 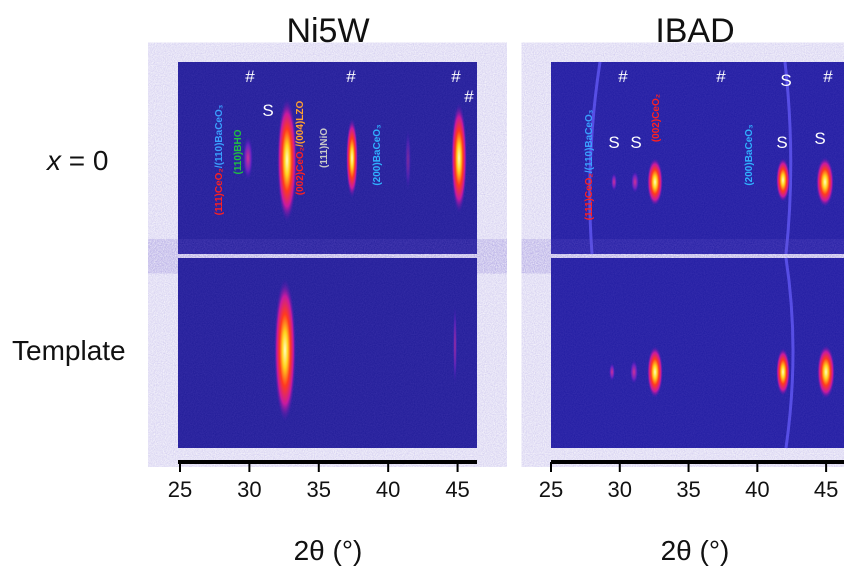 What do you see at coordinates (327, 31) in the screenshot?
I see `panel-title: Ni5W` at bounding box center [327, 31].